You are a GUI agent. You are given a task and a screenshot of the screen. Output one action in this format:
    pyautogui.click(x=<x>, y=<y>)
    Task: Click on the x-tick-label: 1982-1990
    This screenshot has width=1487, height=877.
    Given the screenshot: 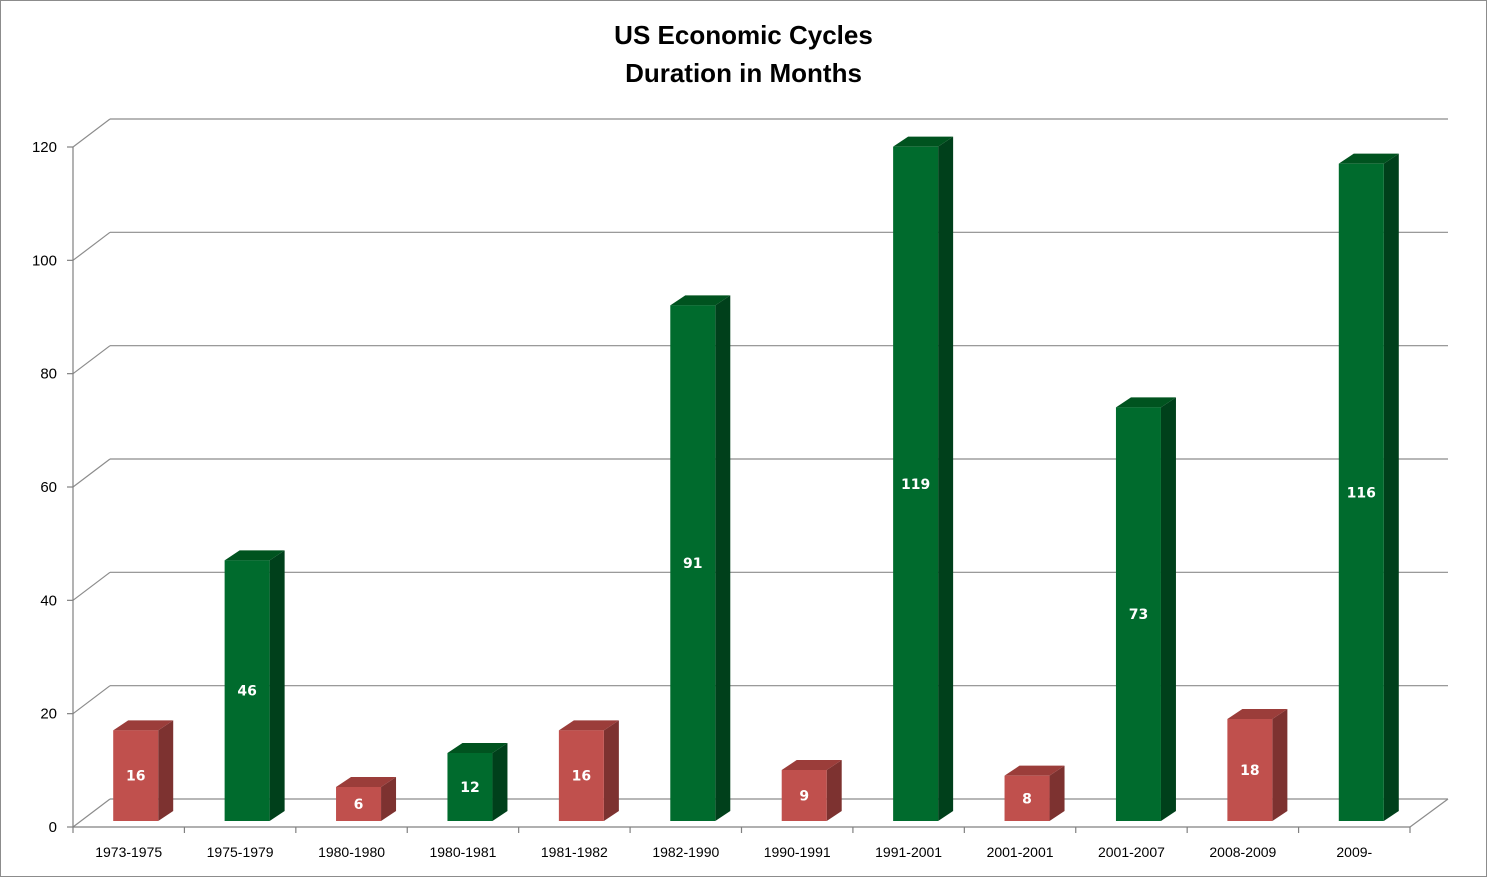 What is the action you would take?
    pyautogui.click(x=685, y=852)
    